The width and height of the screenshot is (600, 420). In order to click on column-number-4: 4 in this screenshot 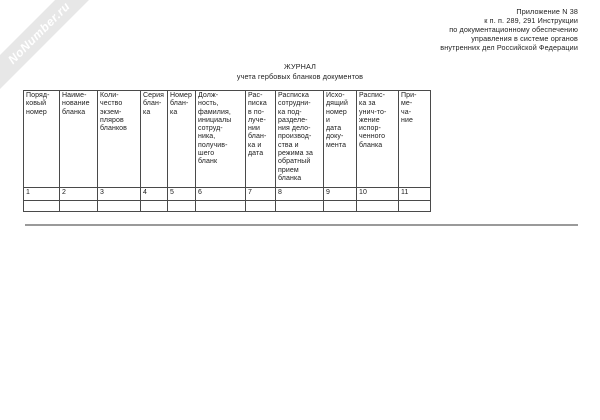, I will do `click(154, 194)`.